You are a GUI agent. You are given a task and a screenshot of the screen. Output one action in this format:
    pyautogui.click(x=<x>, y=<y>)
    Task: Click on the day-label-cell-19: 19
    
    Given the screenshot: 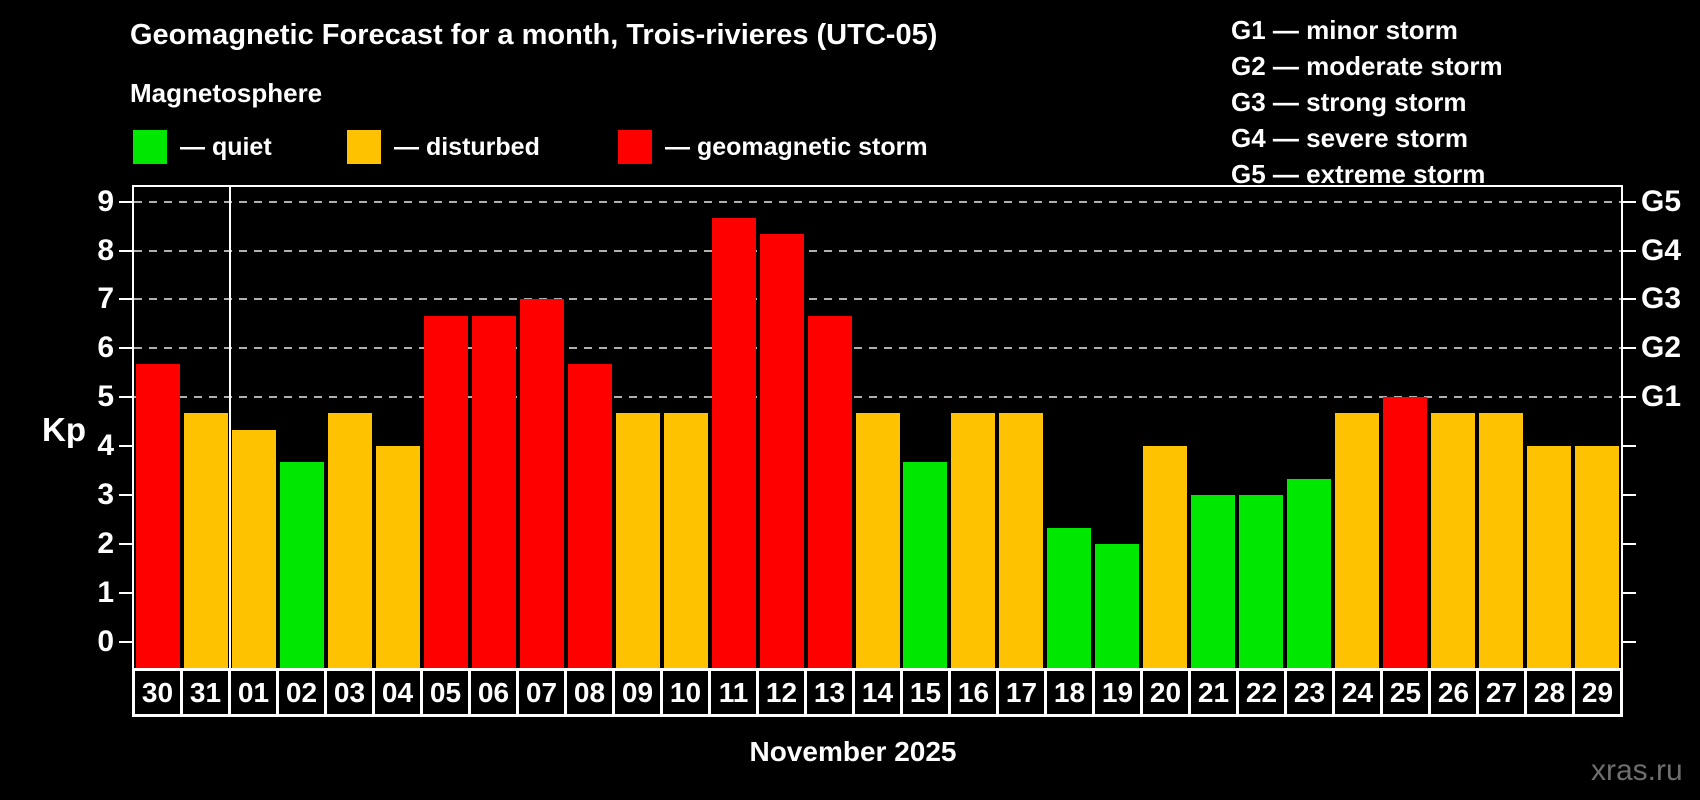 What is the action you would take?
    pyautogui.click(x=1119, y=692)
    